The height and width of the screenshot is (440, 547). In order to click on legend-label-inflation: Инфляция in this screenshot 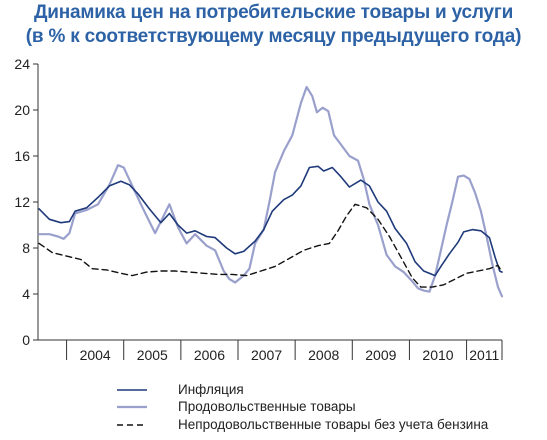, I will do `click(211, 389)`.